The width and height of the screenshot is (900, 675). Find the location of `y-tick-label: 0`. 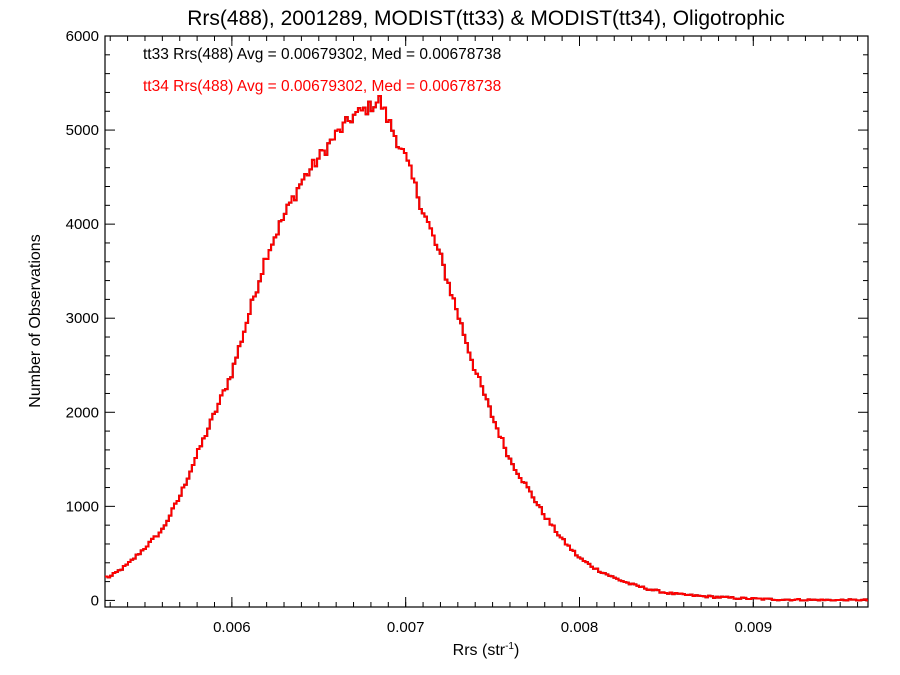

y-tick-label: 0 is located at coordinates (95, 600).